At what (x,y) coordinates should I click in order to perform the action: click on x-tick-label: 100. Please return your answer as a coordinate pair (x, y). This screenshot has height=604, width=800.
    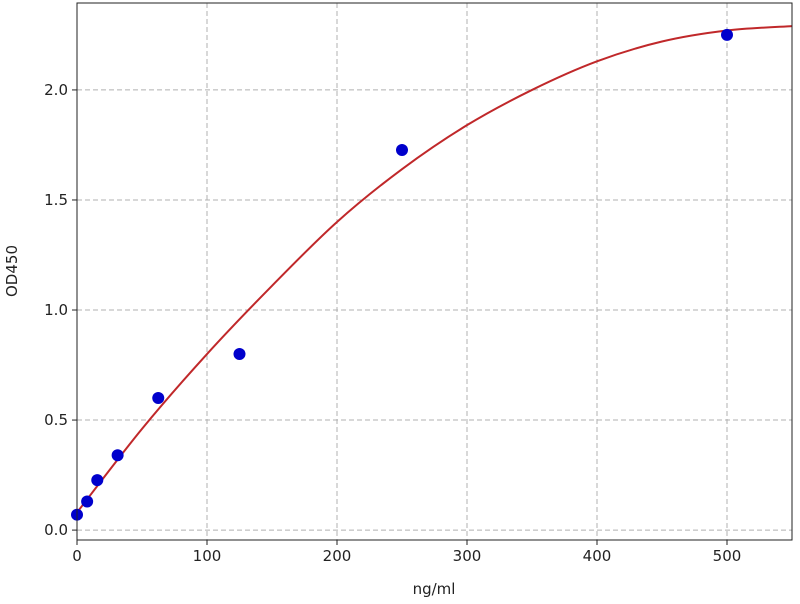
    Looking at the image, I should click on (207, 556).